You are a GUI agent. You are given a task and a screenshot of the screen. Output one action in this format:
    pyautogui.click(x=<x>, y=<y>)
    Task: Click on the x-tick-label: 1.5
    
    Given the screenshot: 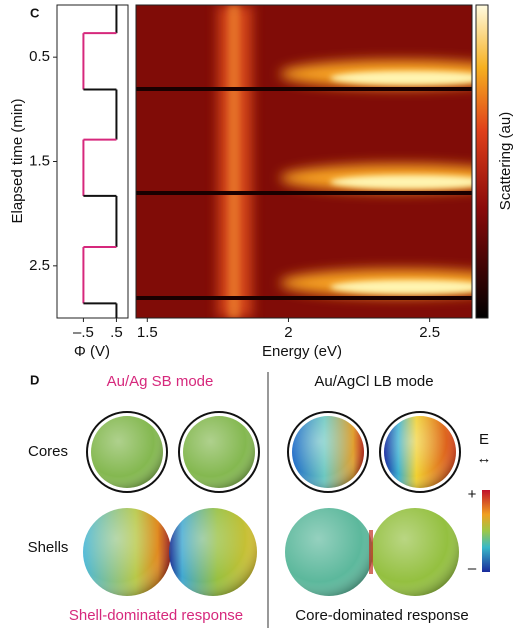 What is the action you would take?
    pyautogui.click(x=147, y=332)
    